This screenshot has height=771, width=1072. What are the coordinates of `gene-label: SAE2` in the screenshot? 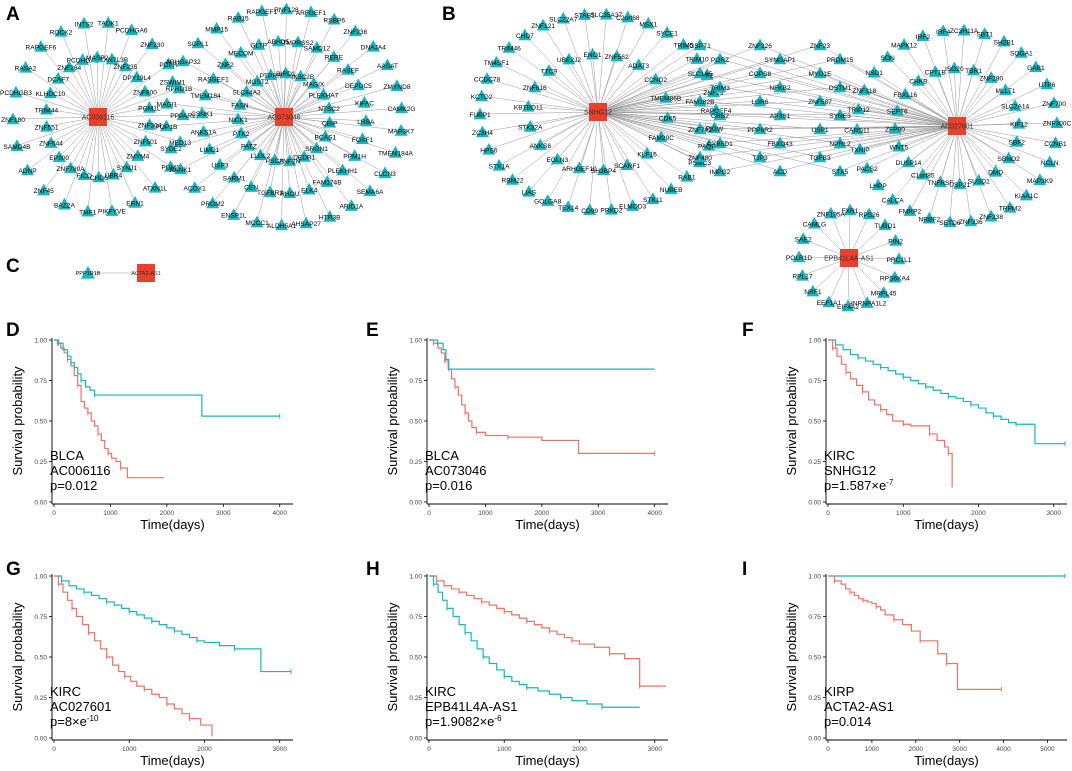 It's located at (803, 240).